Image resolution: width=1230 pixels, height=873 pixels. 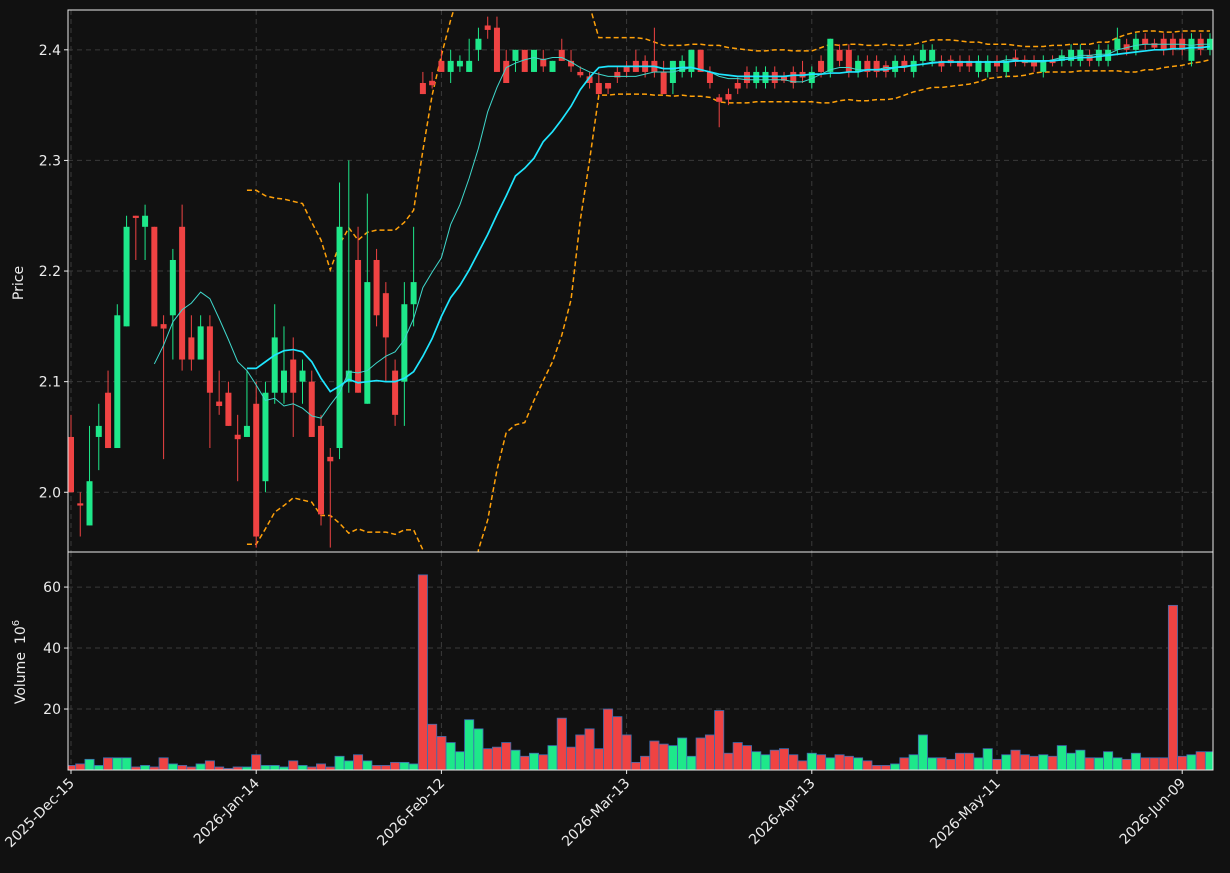 What do you see at coordinates (50, 493) in the screenshot?
I see `y-tick-label: 2.0` at bounding box center [50, 493].